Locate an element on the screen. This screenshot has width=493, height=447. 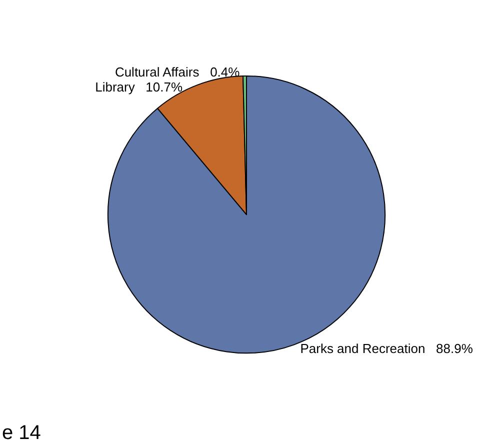
slice-label: Library 10.7% is located at coordinates (139, 87).